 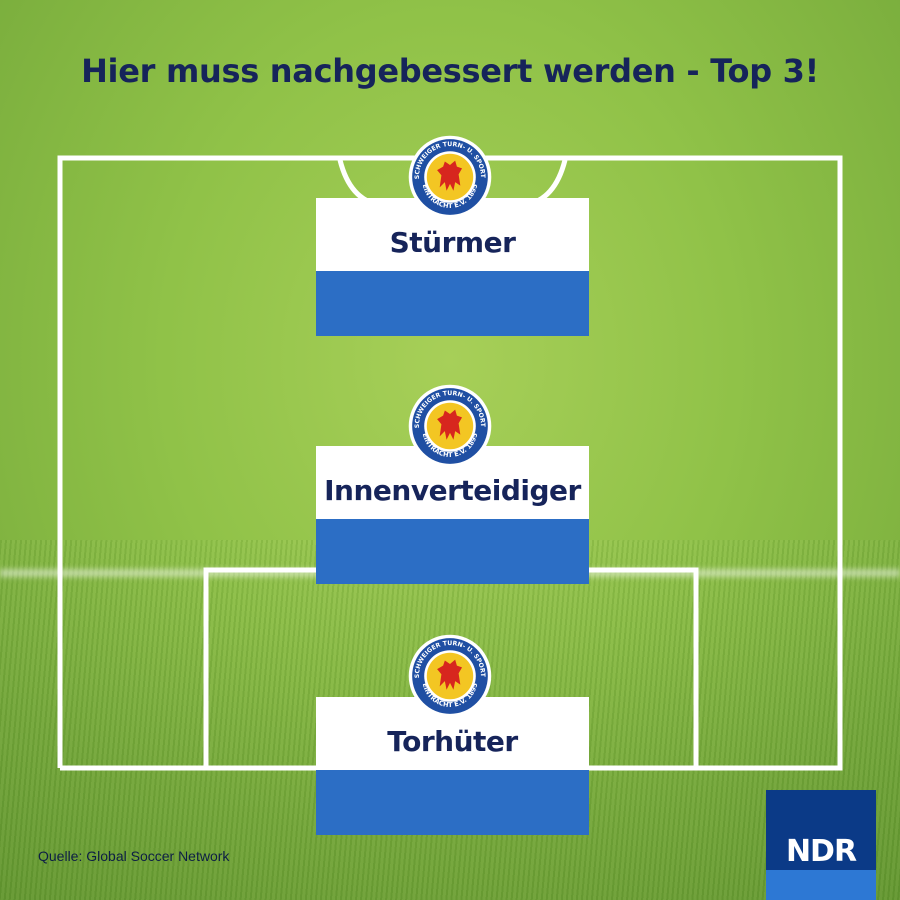 I want to click on position-label: Stürmer, so click(x=452, y=242).